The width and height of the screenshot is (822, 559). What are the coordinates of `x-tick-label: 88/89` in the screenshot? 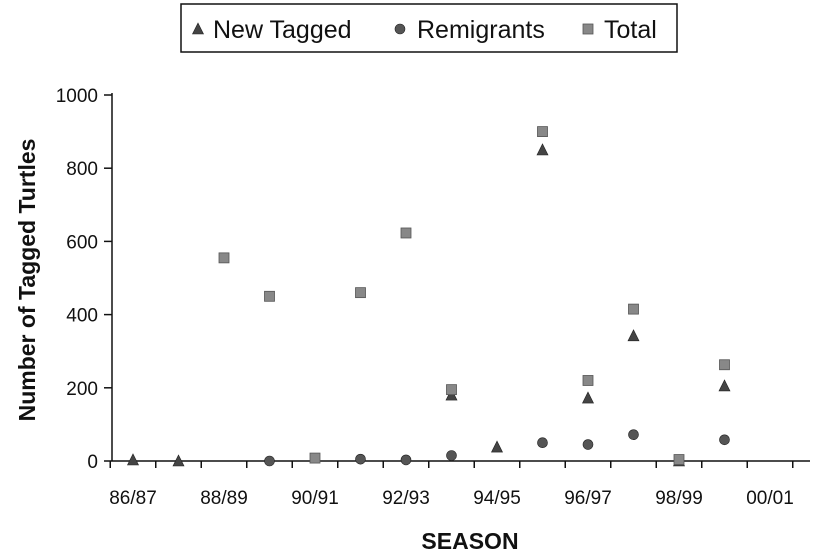 It's located at (224, 498).